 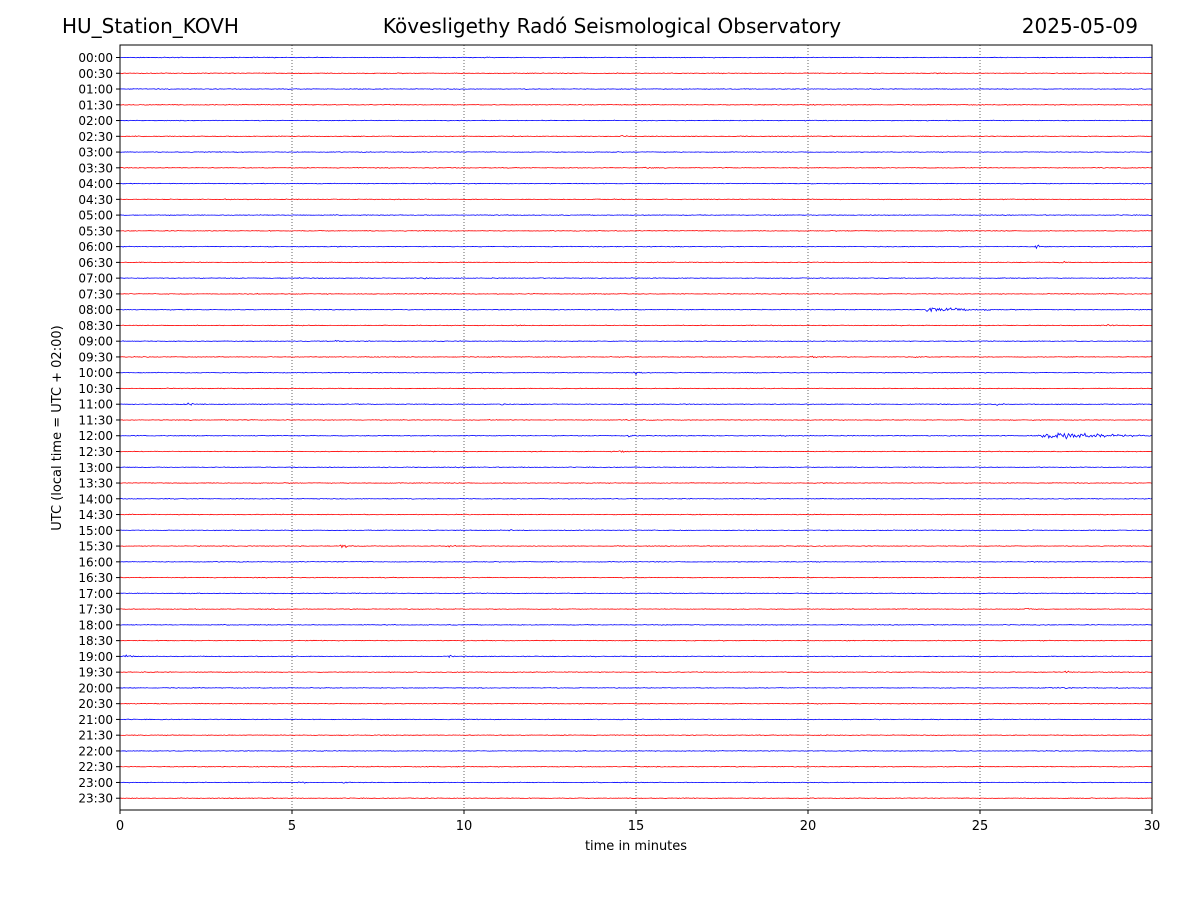 What do you see at coordinates (95, 657) in the screenshot?
I see `y-tick-label: 19:00` at bounding box center [95, 657].